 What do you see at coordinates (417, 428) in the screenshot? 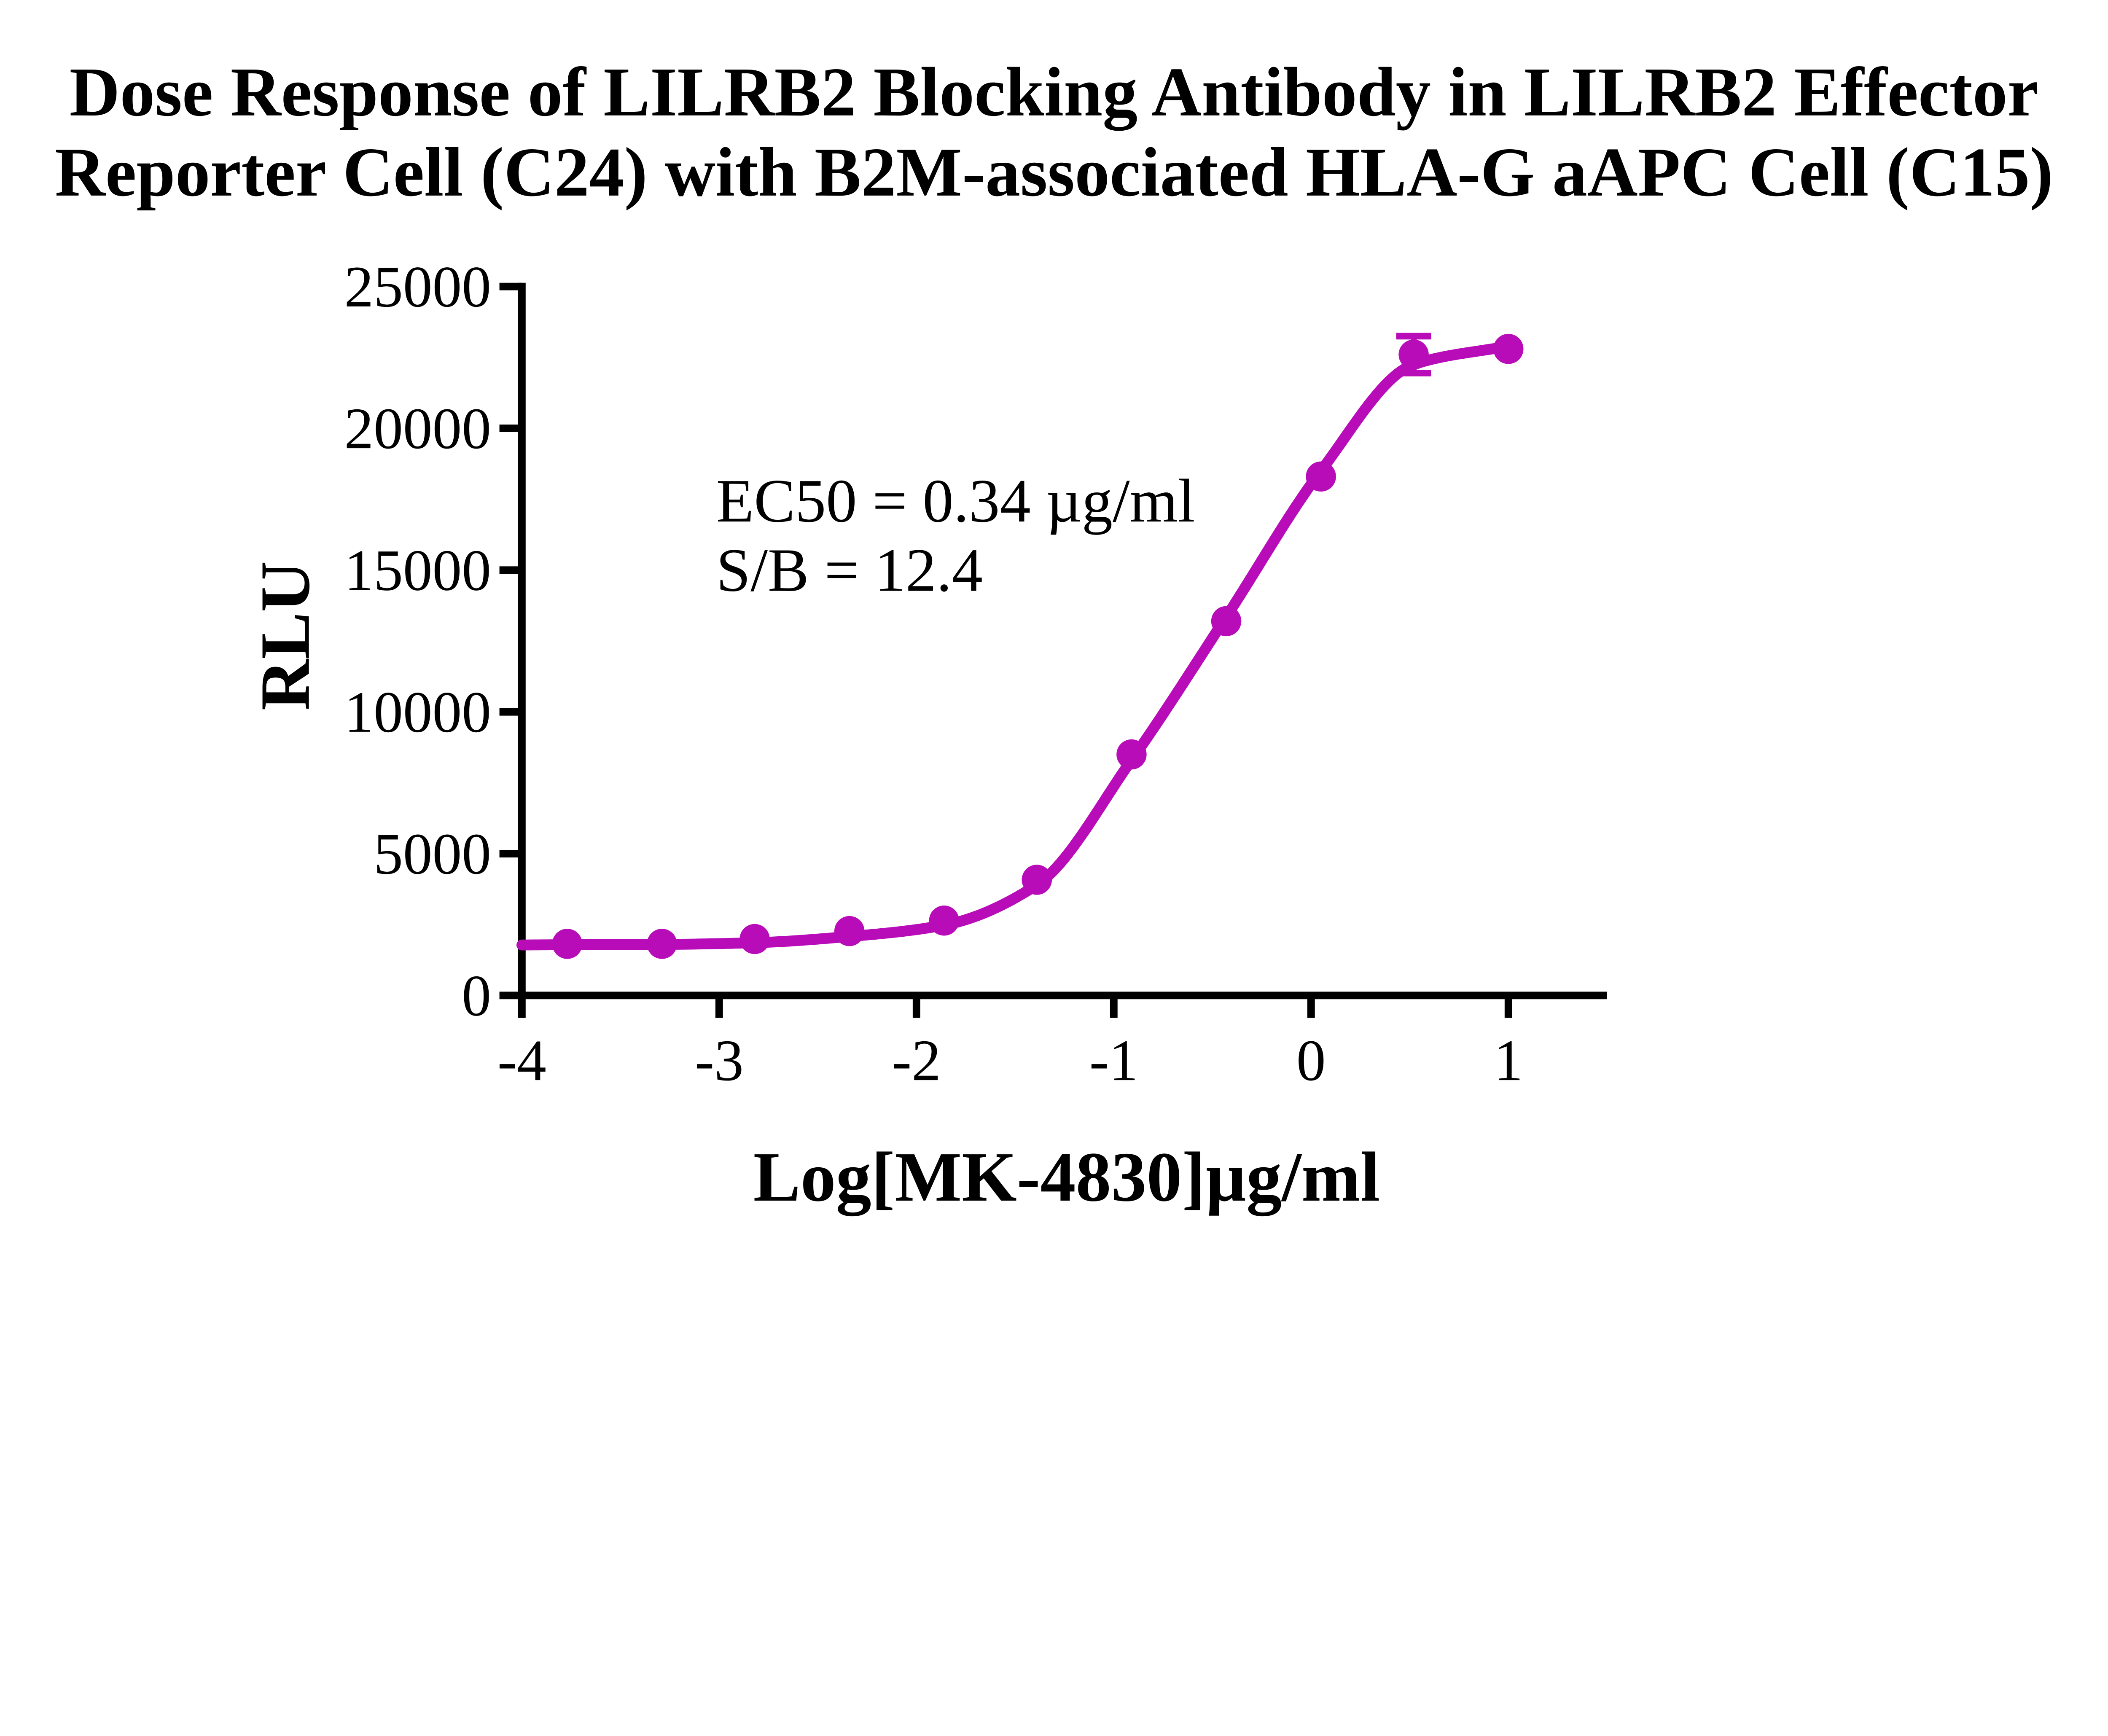
I see `y-tick-label: 20000` at bounding box center [417, 428].